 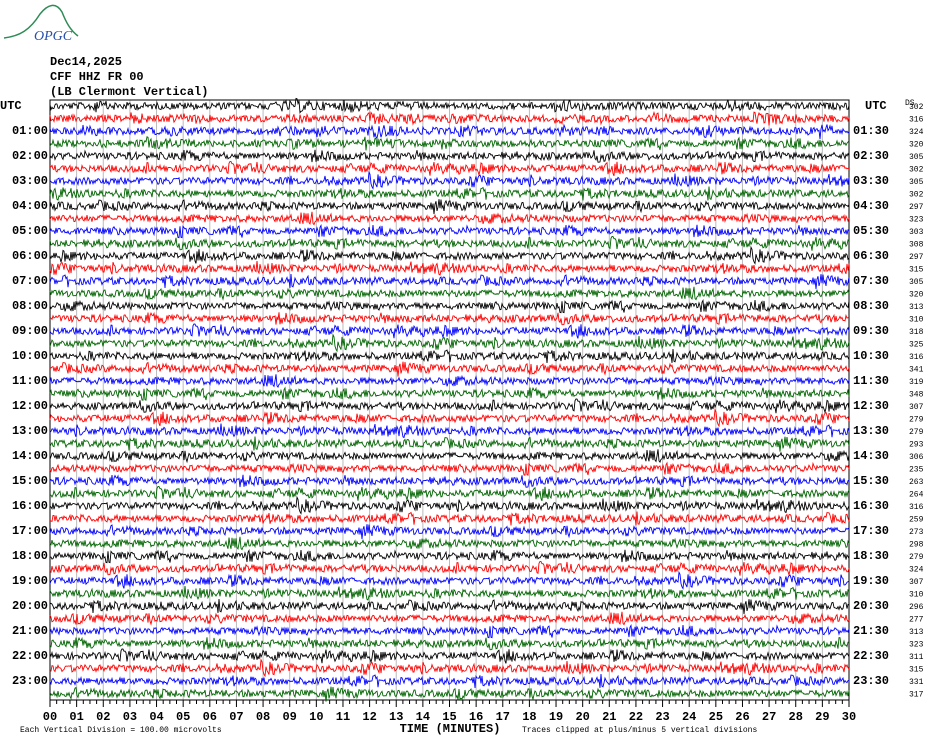 What do you see at coordinates (871, 356) in the screenshot?
I see `right-time-label: 10:30` at bounding box center [871, 356].